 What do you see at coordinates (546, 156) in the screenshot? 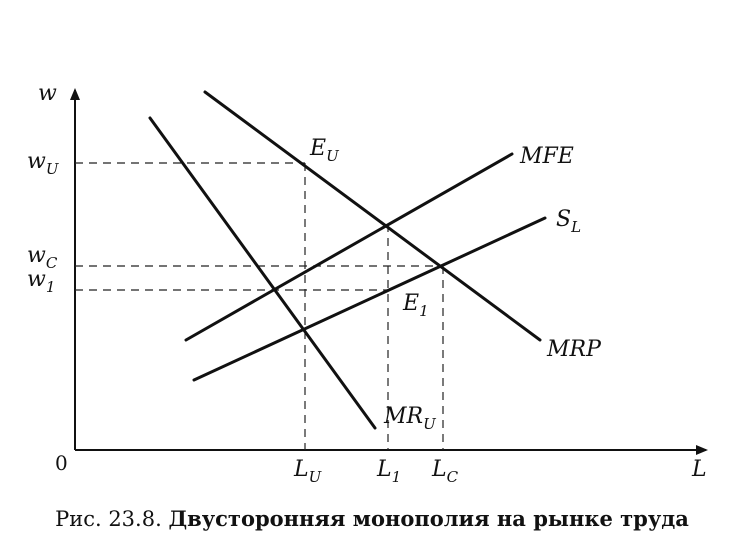
I see `mfe-label: MFE` at bounding box center [546, 156].